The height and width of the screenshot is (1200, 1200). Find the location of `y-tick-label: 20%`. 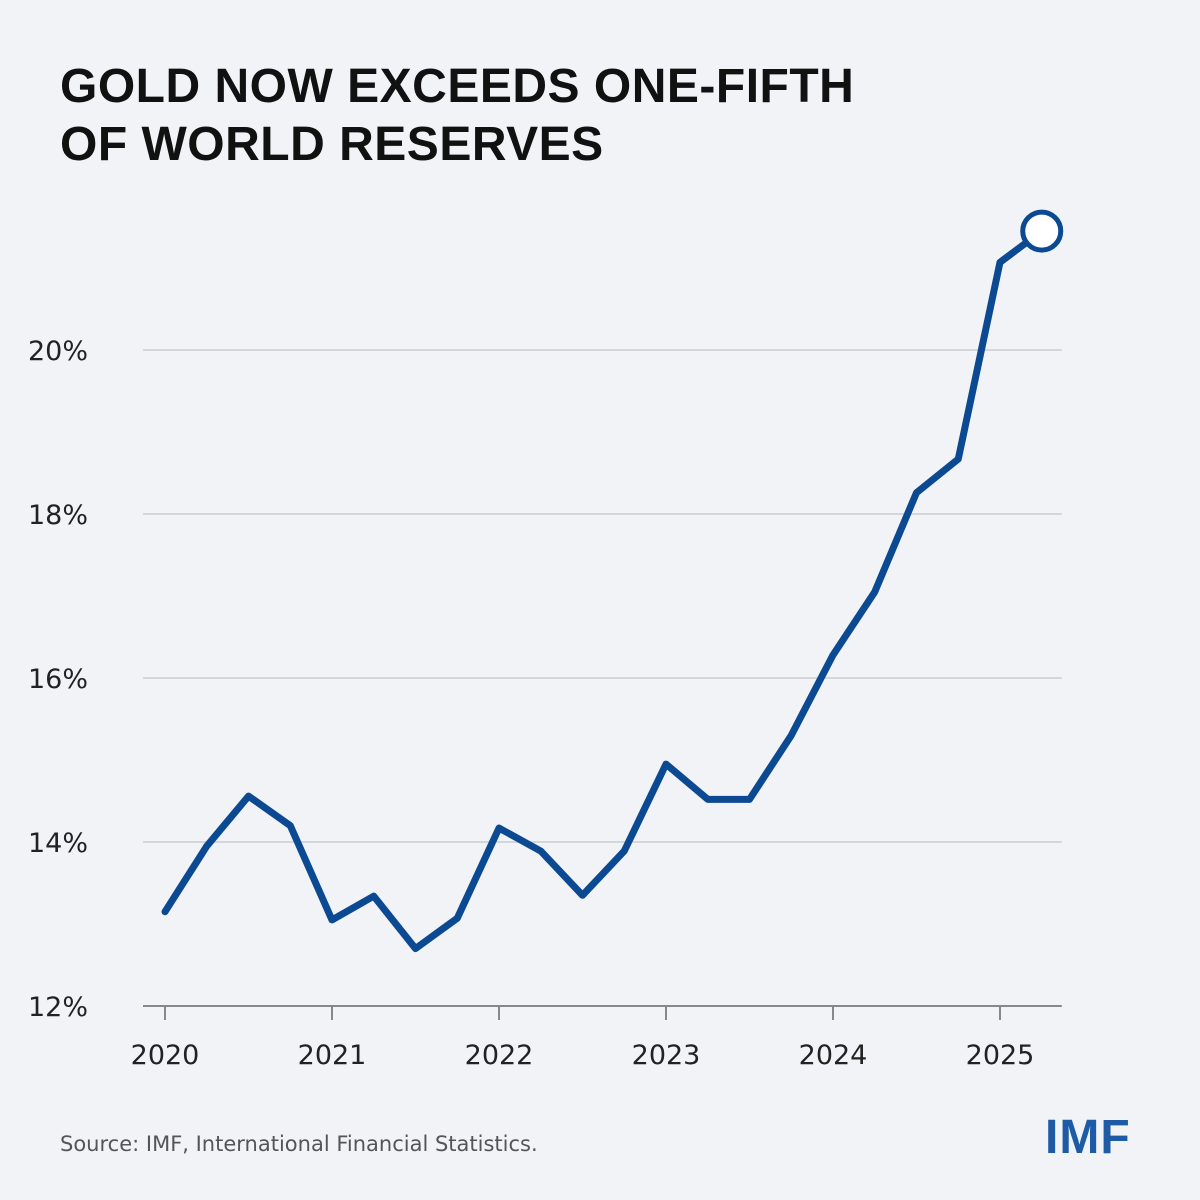

y-tick-label: 20% is located at coordinates (58, 351).